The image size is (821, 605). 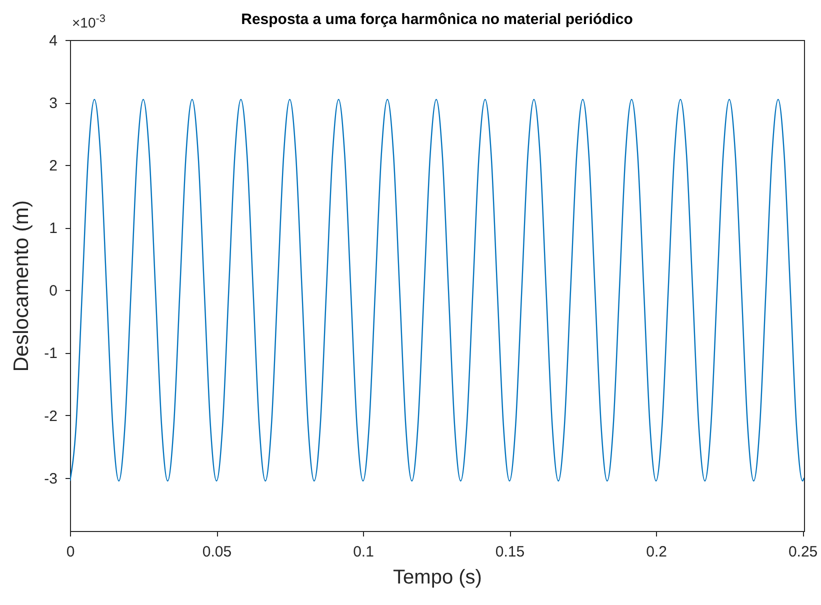 What do you see at coordinates (89, 22) in the screenshot?
I see `text: ×10$^{-3}$` at bounding box center [89, 22].